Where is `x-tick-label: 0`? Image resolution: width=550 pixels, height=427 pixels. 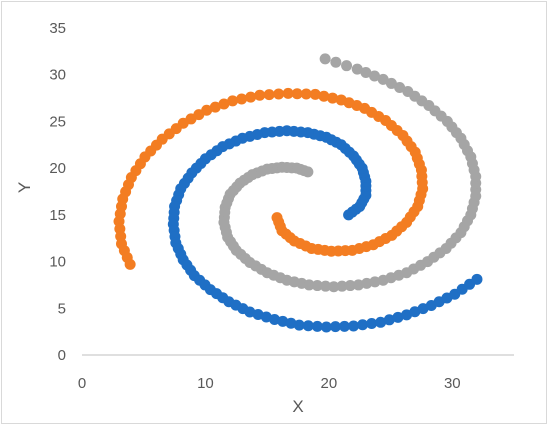 x-tick-label: 0 is located at coordinates (82, 383).